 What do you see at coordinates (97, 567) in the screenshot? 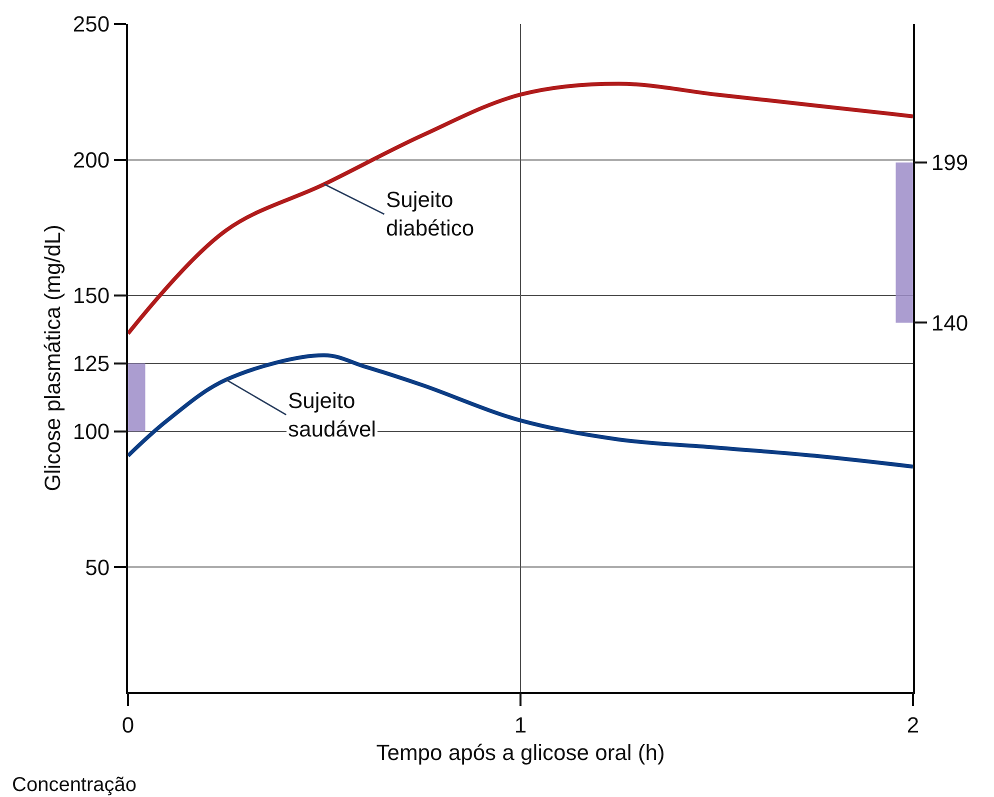
I see `y-tick-label: 50` at bounding box center [97, 567].